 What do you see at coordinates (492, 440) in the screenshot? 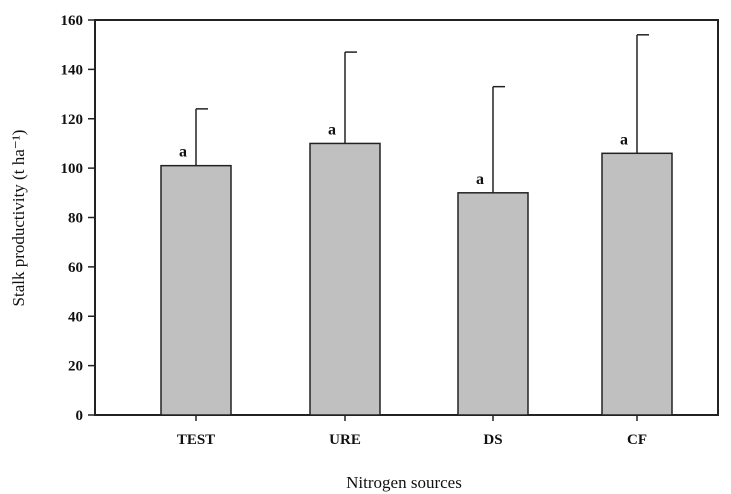
I see `x-category-label: DS` at bounding box center [492, 440].